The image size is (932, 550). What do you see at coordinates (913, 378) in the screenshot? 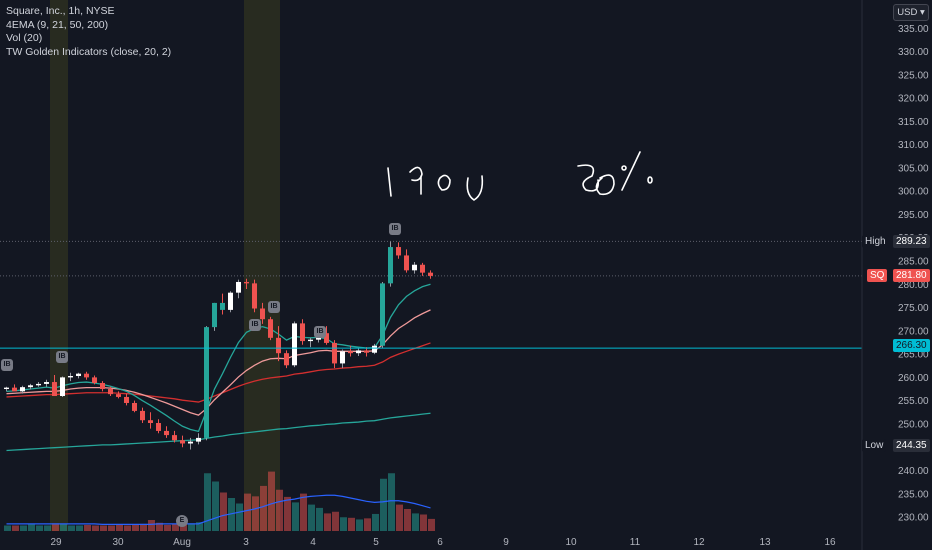
I see `price-tick-label: 260.00` at bounding box center [913, 378].